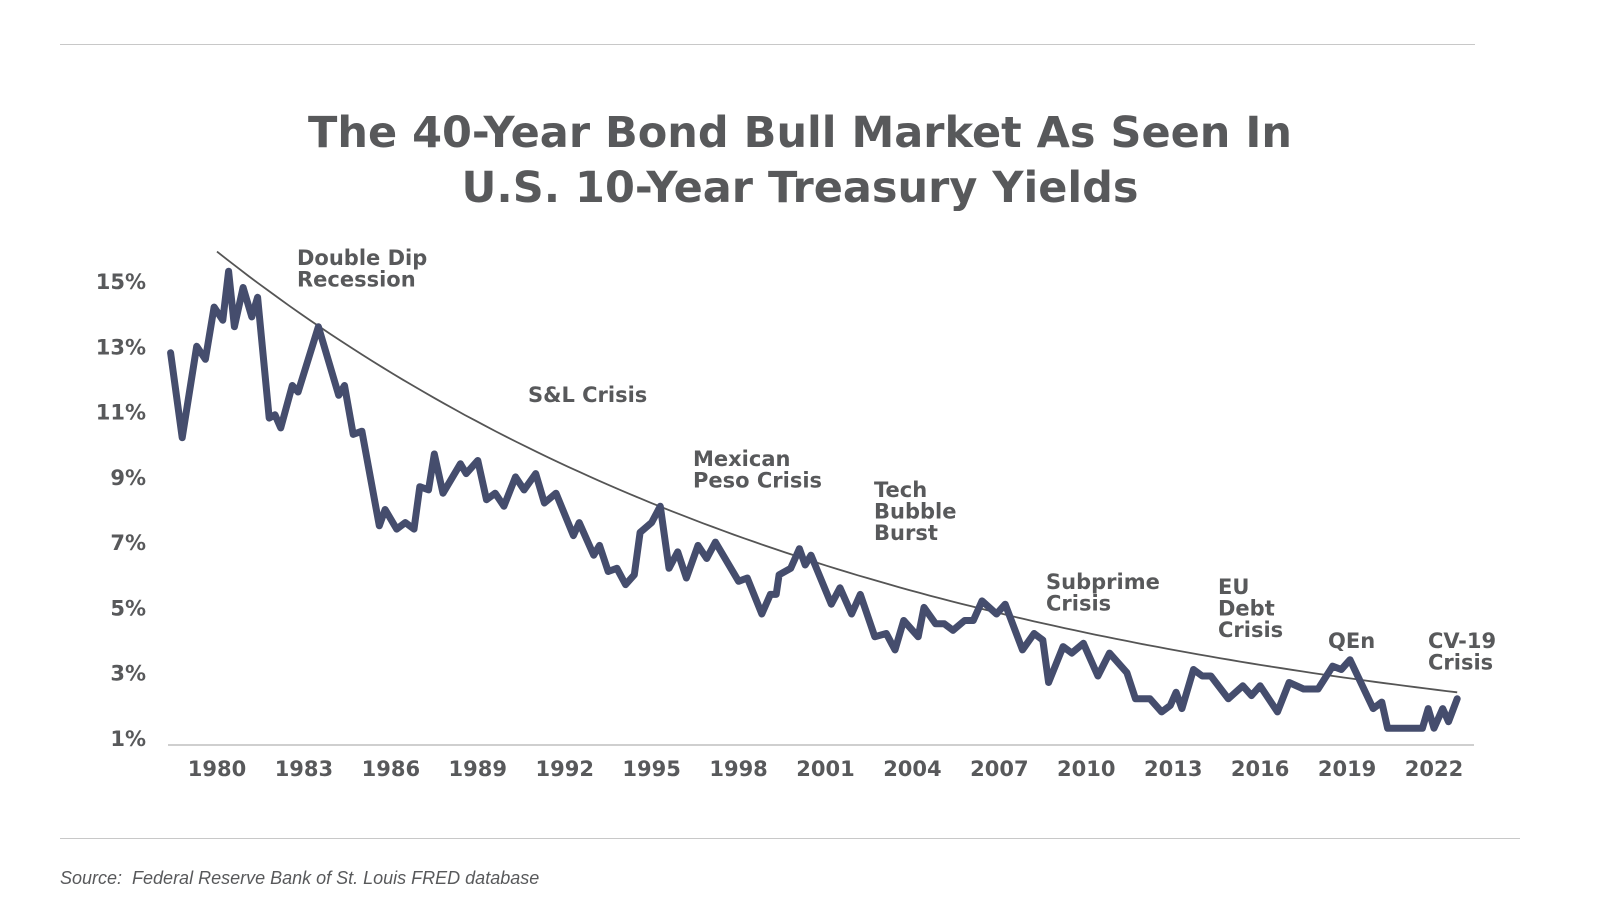 The image size is (1600, 900). I want to click on x-tick-label: 1983, so click(304, 769).